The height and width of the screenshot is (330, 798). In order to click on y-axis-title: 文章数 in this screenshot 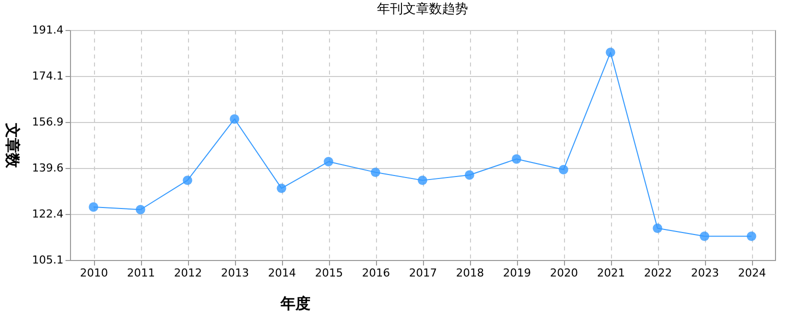, I will do `click(13, 145)`.